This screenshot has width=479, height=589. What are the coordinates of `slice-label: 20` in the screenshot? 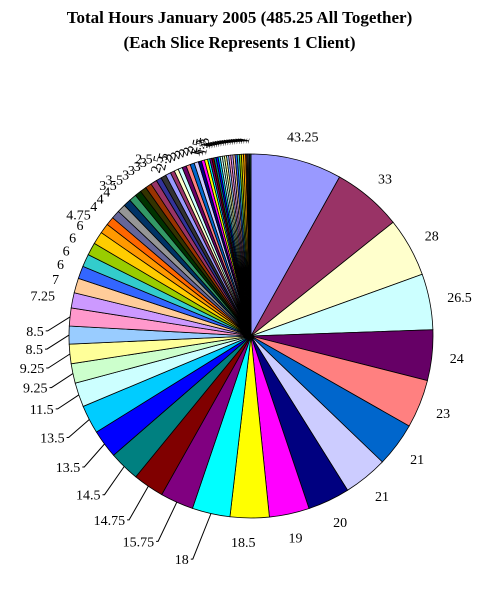 It's located at (340, 523).